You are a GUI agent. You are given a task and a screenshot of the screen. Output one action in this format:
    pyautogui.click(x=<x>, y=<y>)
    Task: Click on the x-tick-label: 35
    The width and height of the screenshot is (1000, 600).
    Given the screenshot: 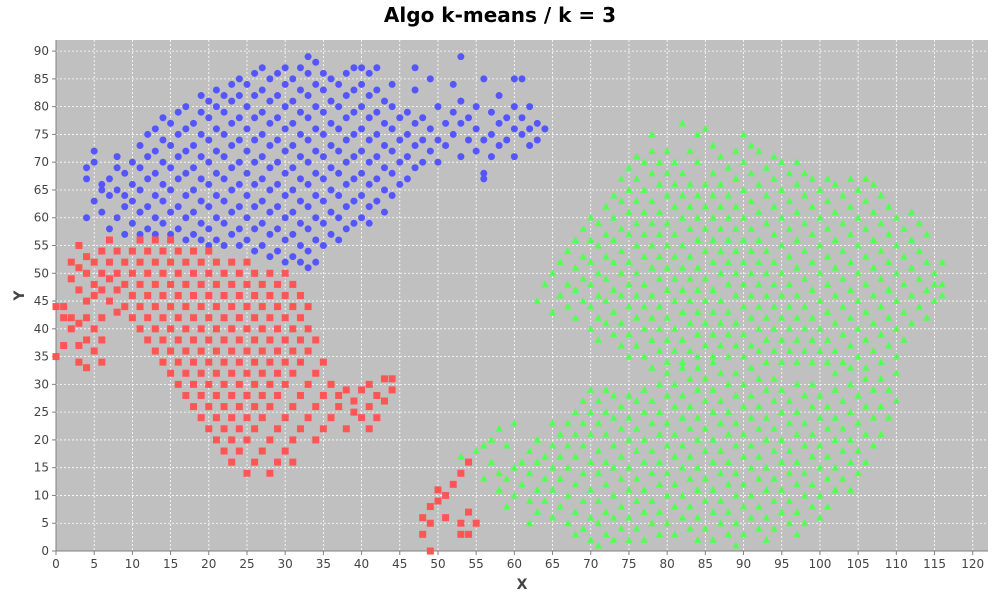 What is the action you would take?
    pyautogui.click(x=323, y=564)
    